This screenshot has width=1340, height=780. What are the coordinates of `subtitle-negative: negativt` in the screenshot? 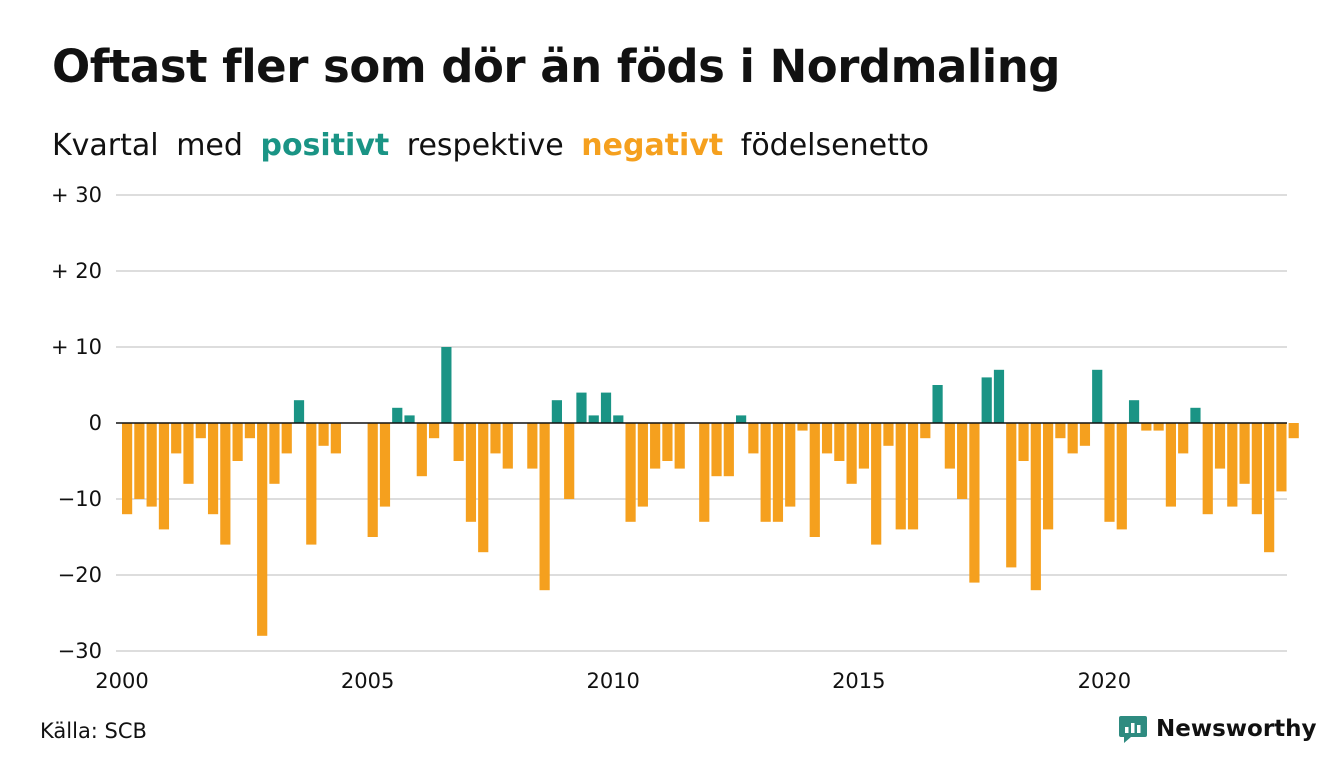 It's located at (652, 145).